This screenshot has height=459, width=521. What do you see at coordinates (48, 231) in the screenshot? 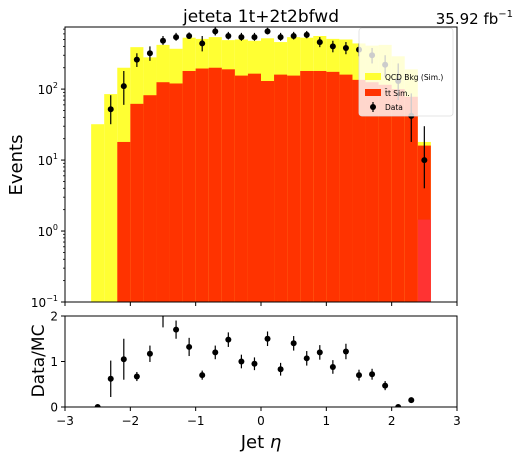
I see `main-y-tick-label: 10⁰` at bounding box center [48, 231].